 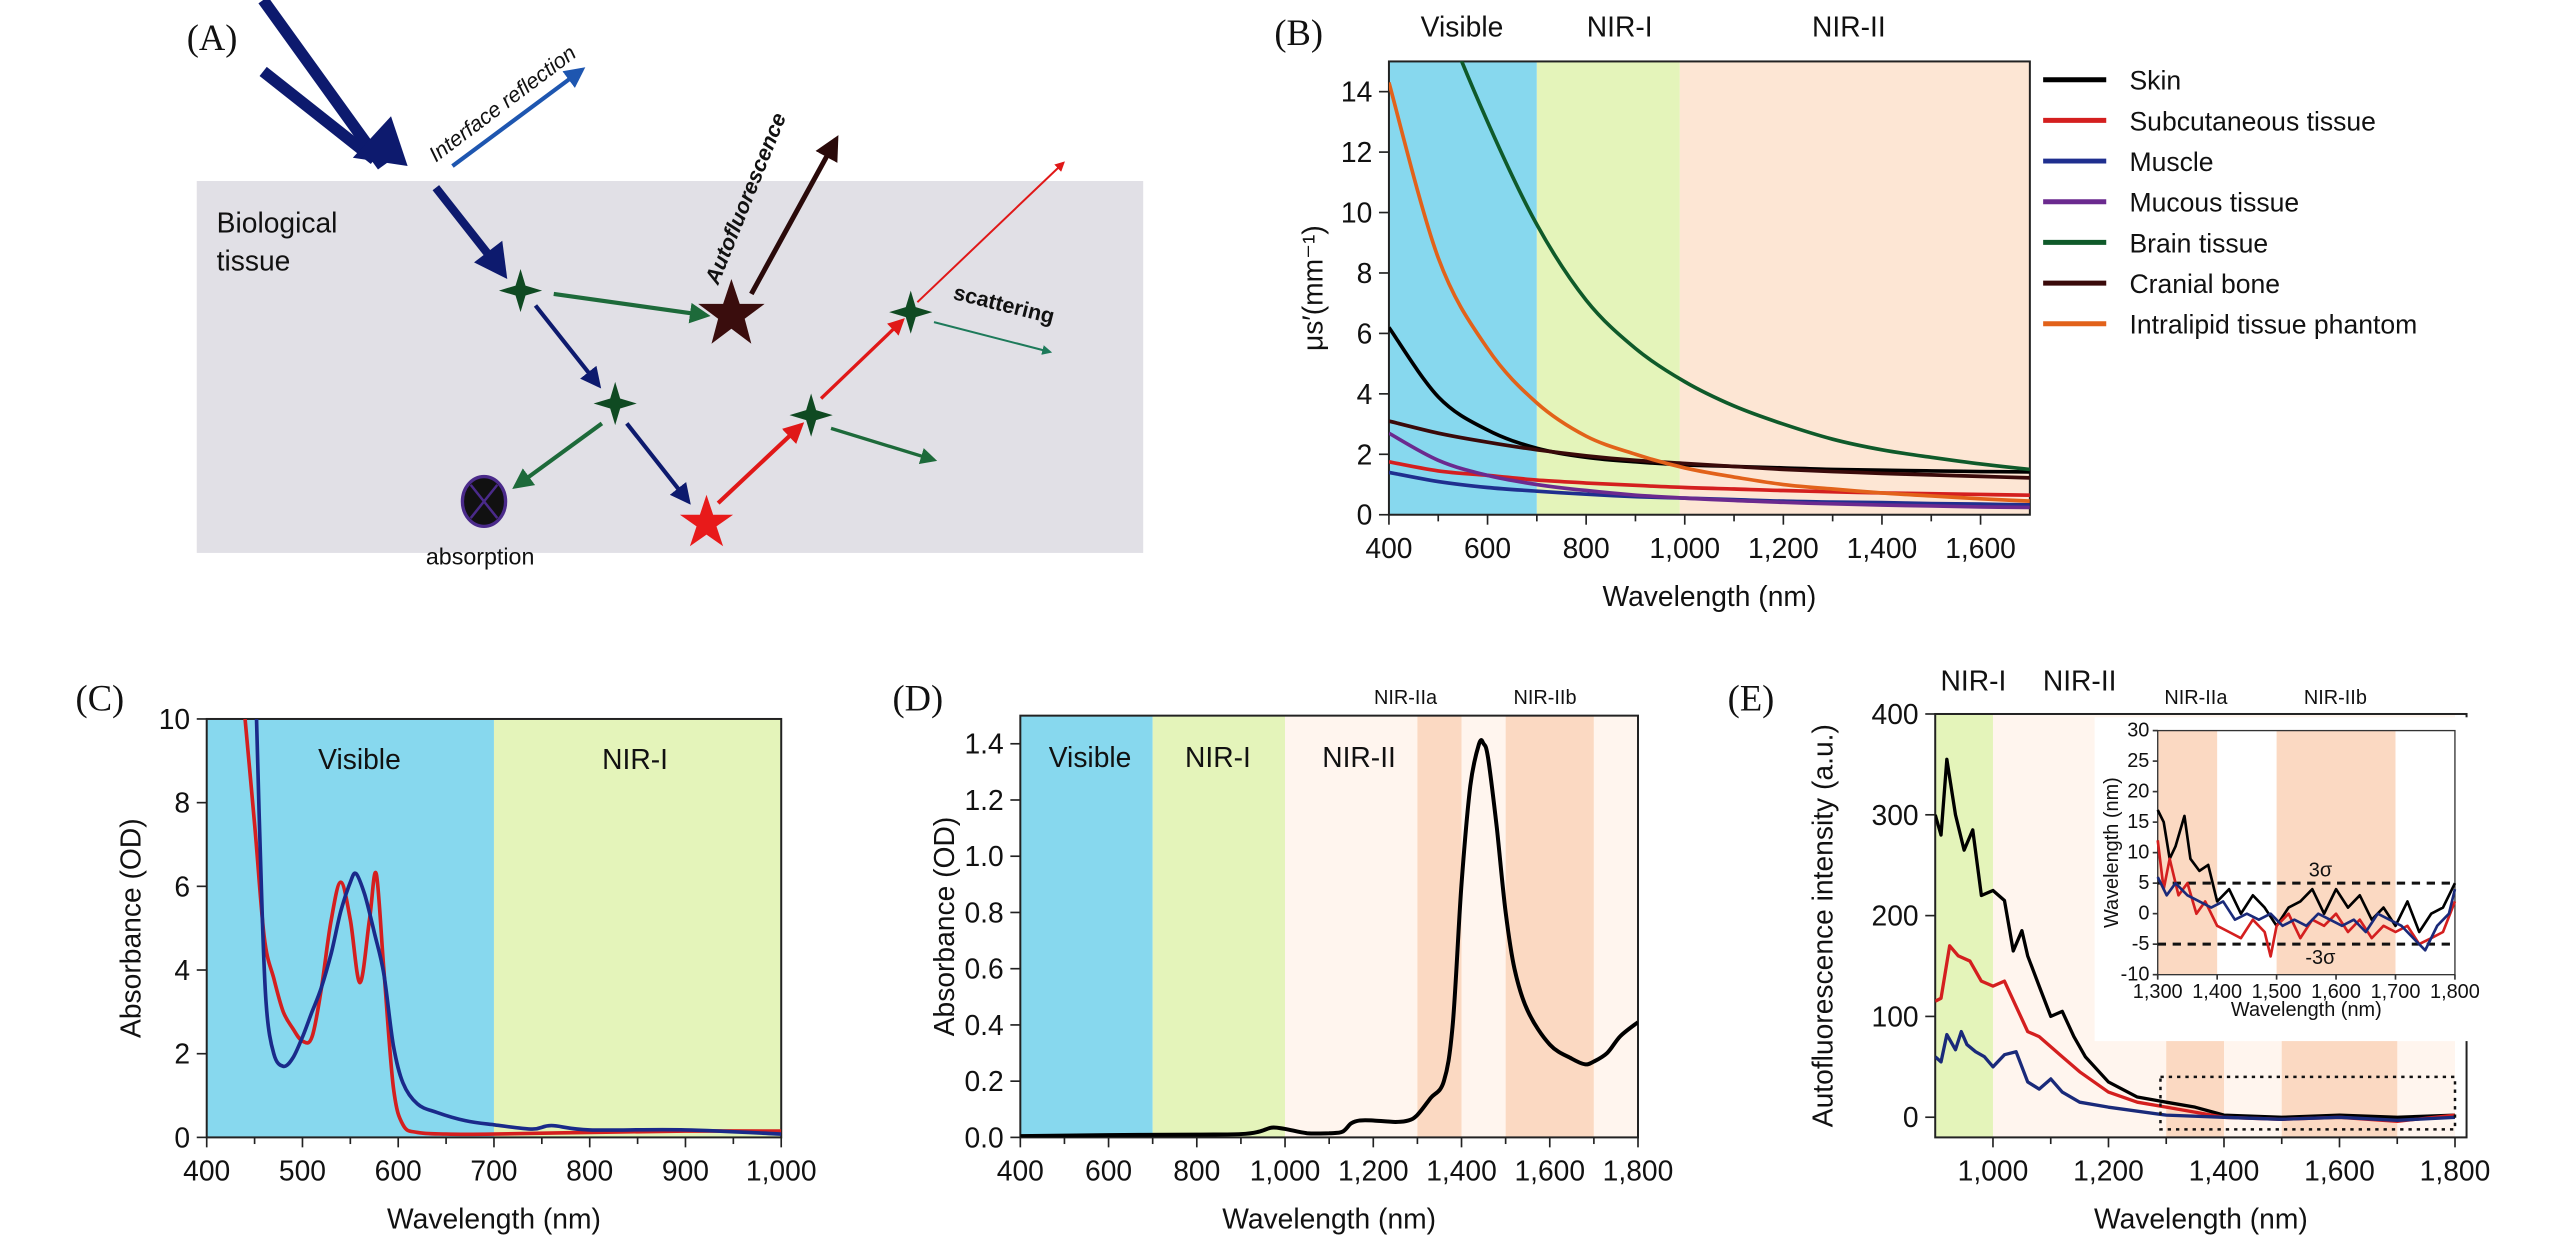 What do you see at coordinates (983, 800) in the screenshot?
I see `y-tick-label: 1.2` at bounding box center [983, 800].